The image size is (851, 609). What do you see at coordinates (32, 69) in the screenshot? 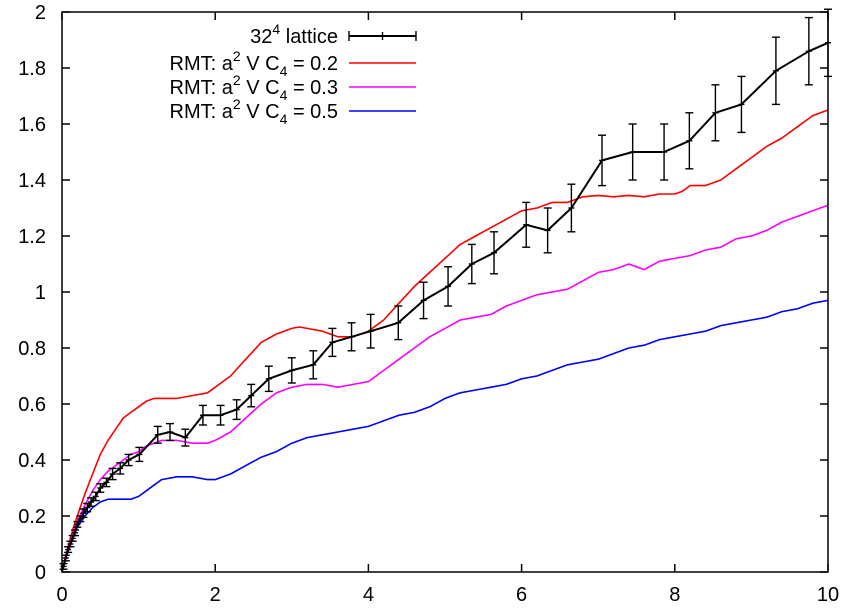
I see `y-tick-label: 1.8` at bounding box center [32, 69].